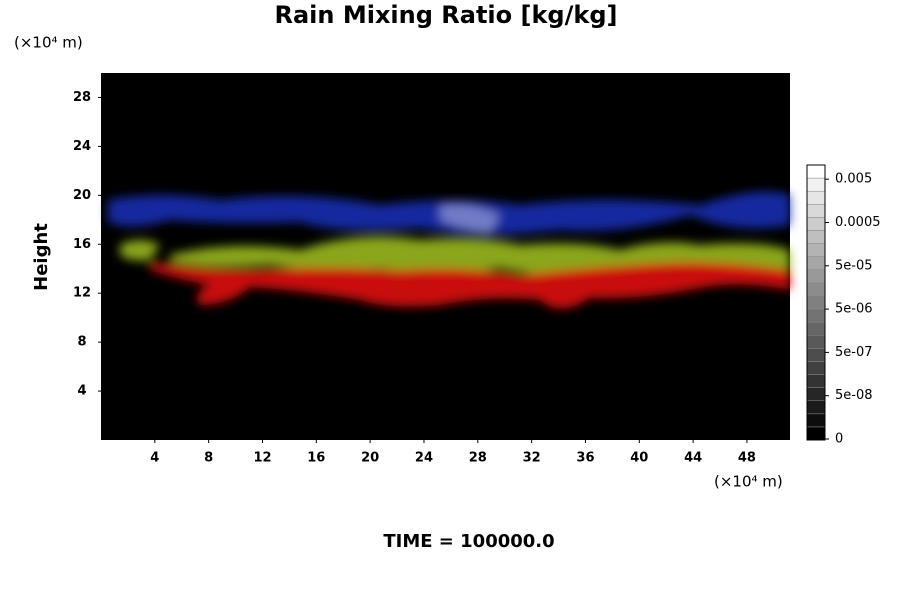  I want to click on x-tick-label: 24, so click(424, 458).